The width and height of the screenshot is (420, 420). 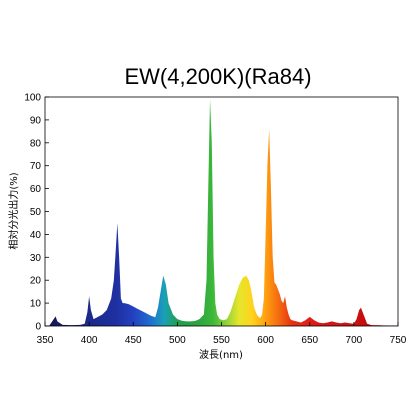 What do you see at coordinates (32, 98) in the screenshot?
I see `y-tick-label: 100` at bounding box center [32, 98].